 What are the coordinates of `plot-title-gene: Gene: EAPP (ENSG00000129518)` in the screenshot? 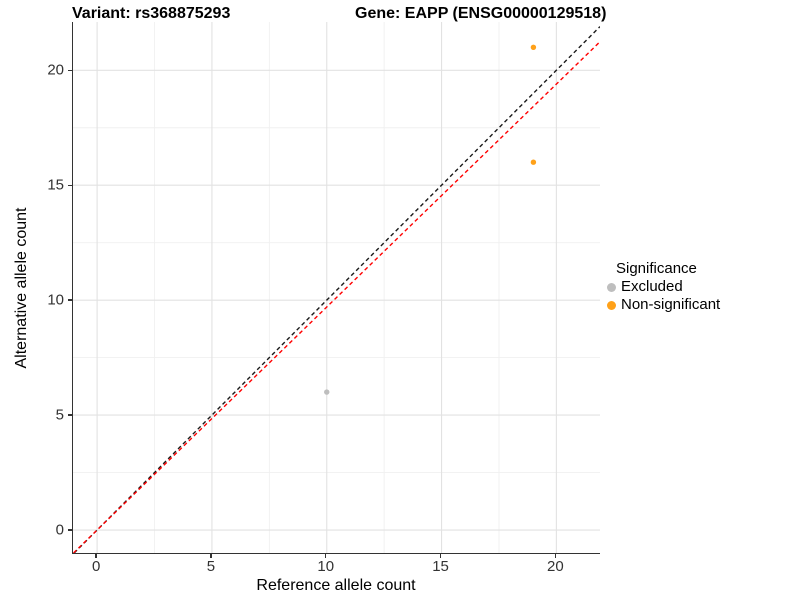 It's located at (481, 13).